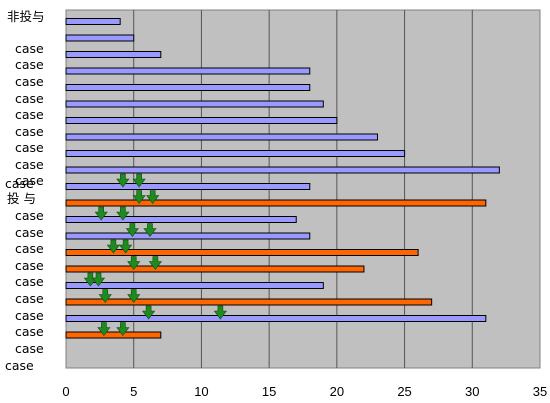  I want to click on row-label-17: case, so click(29, 331).